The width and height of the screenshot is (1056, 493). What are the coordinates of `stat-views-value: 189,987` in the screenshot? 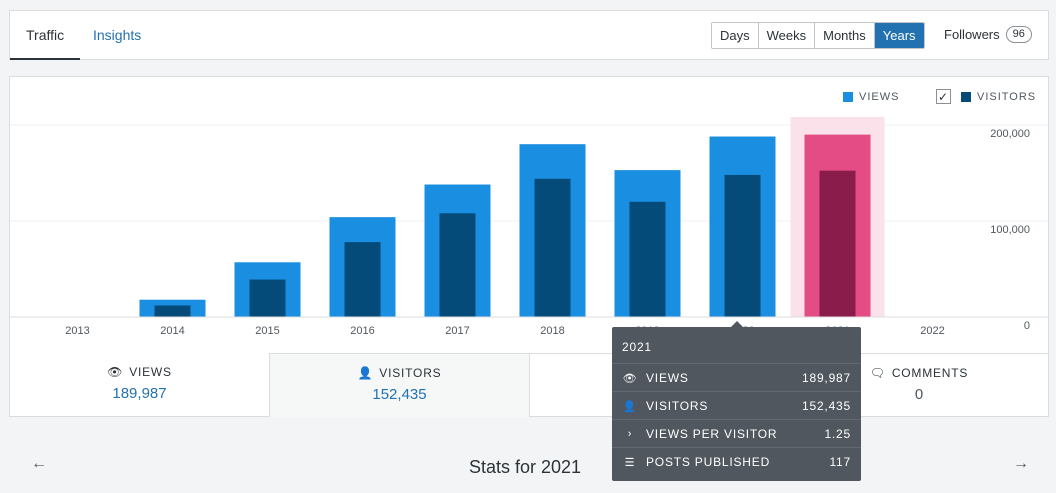 It's located at (139, 393).